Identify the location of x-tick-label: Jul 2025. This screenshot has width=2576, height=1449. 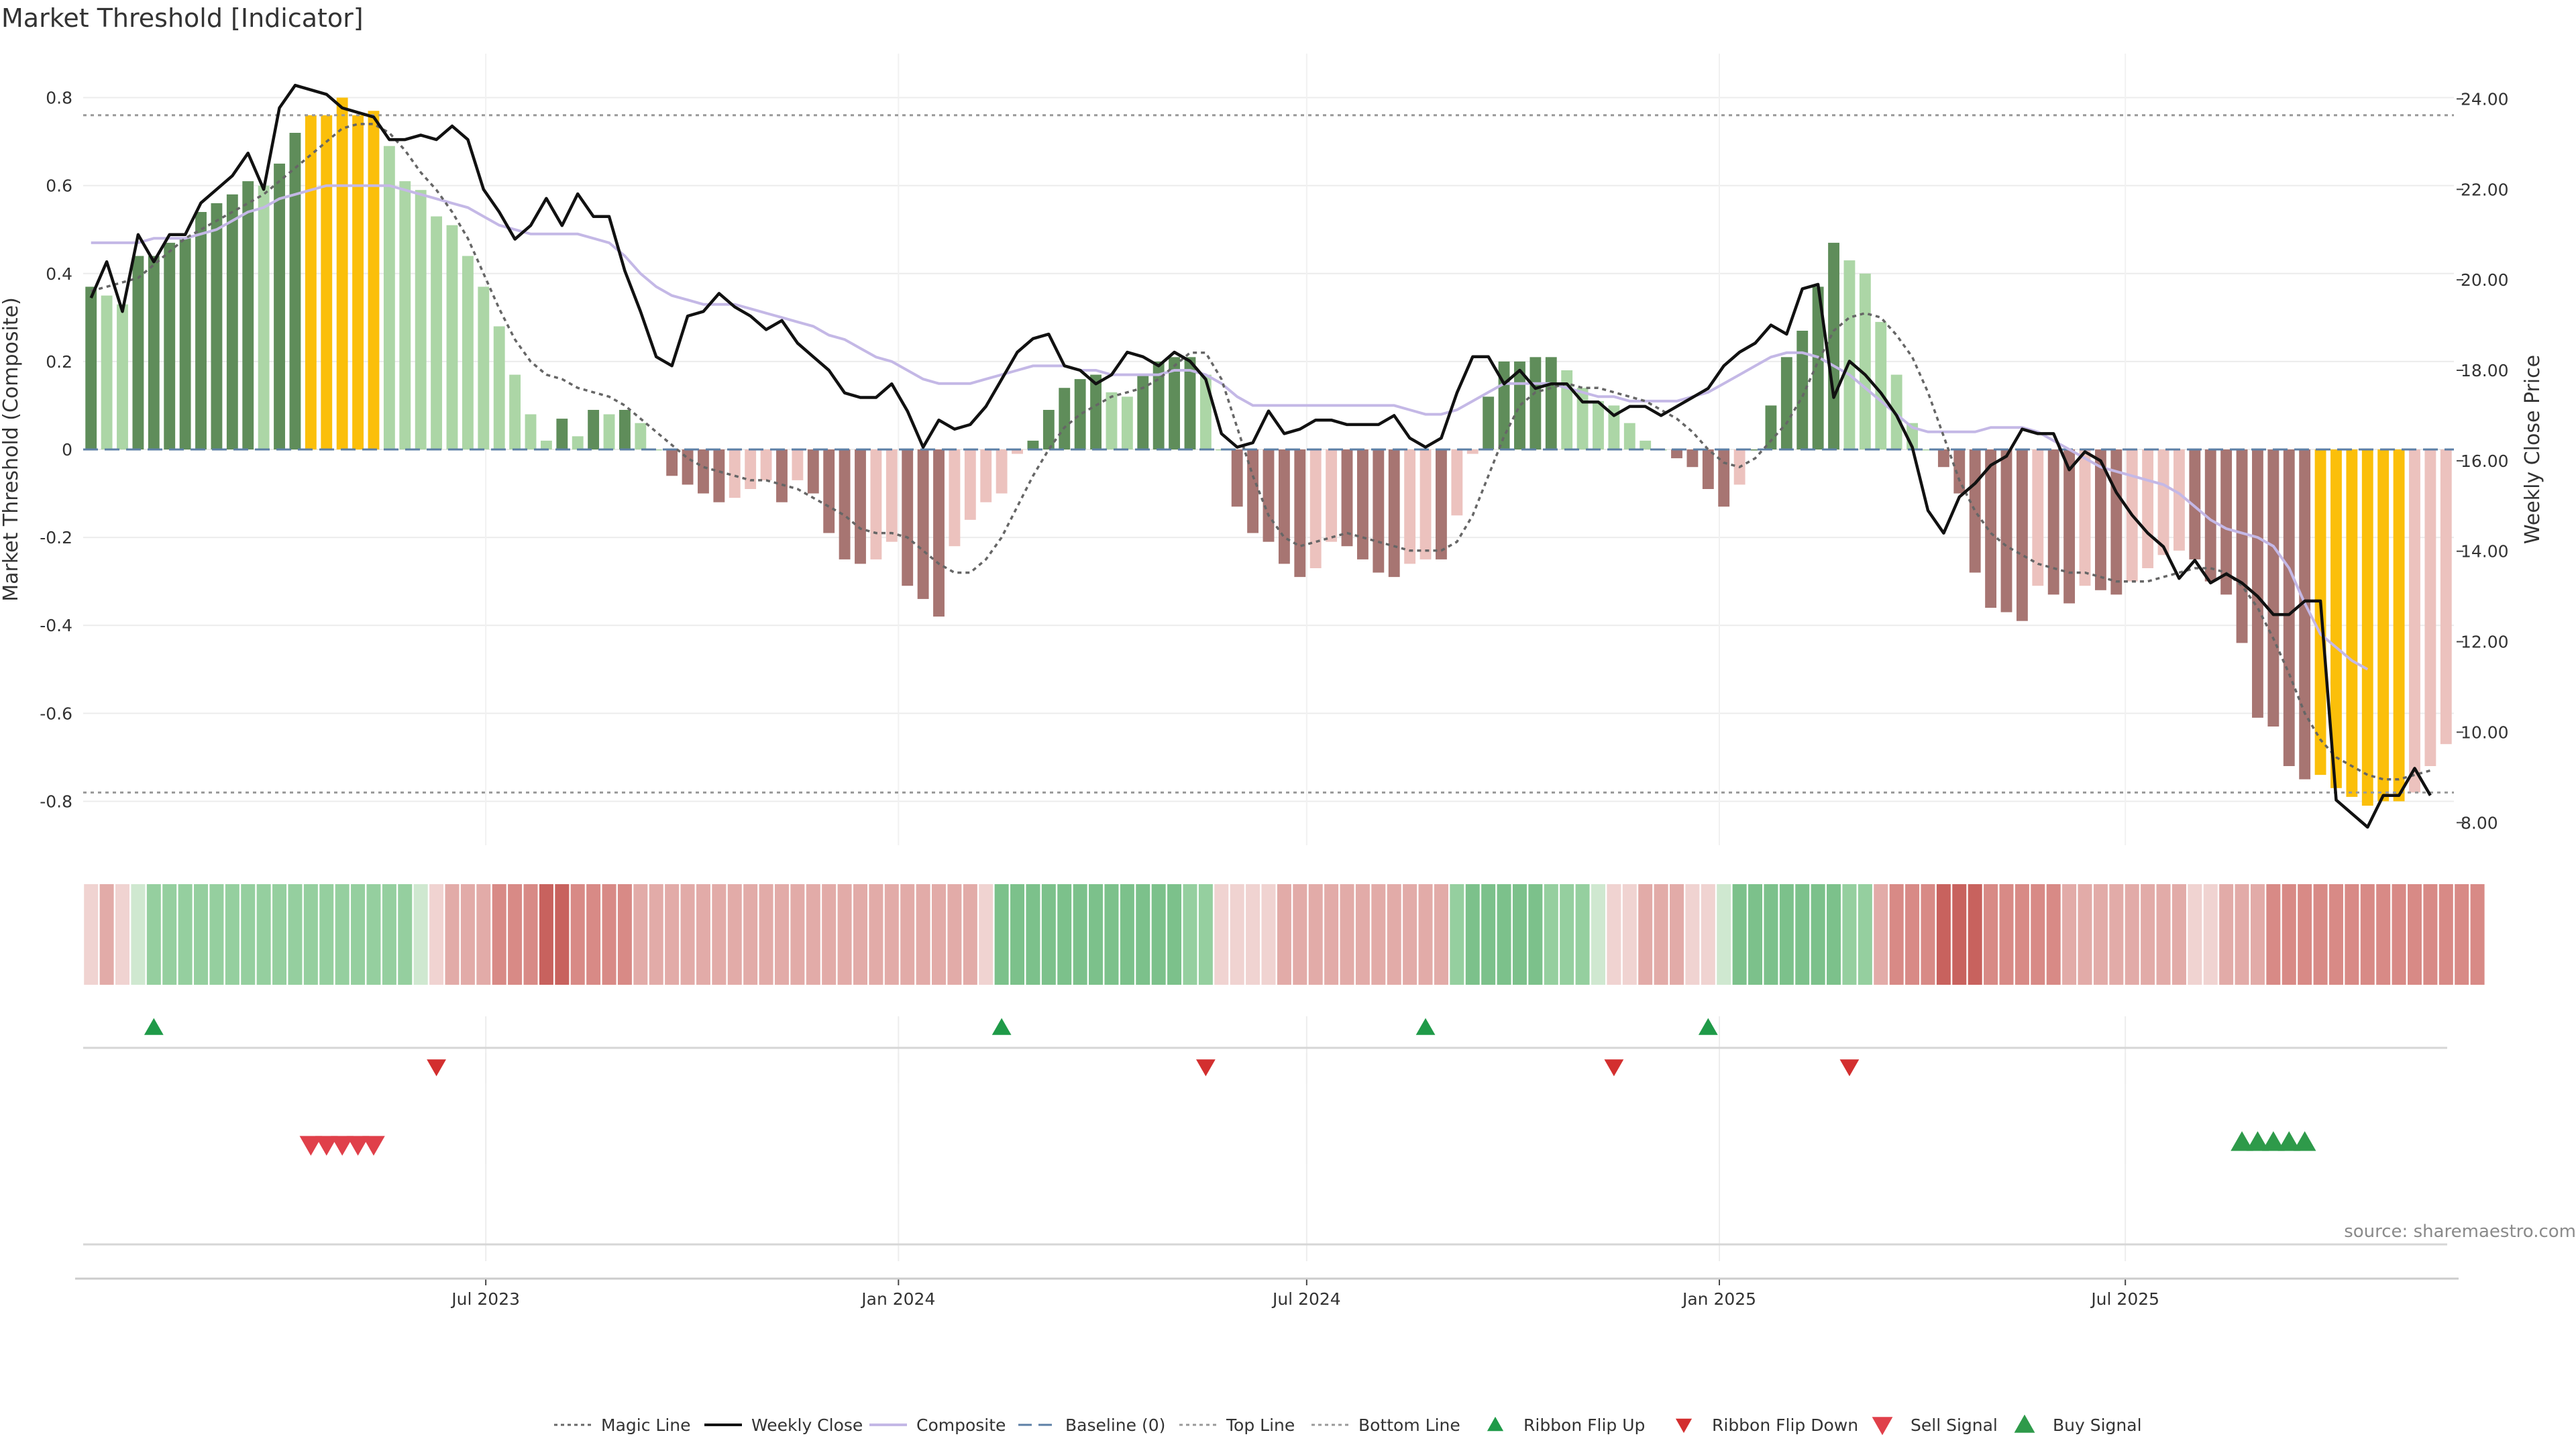
(2124, 1299).